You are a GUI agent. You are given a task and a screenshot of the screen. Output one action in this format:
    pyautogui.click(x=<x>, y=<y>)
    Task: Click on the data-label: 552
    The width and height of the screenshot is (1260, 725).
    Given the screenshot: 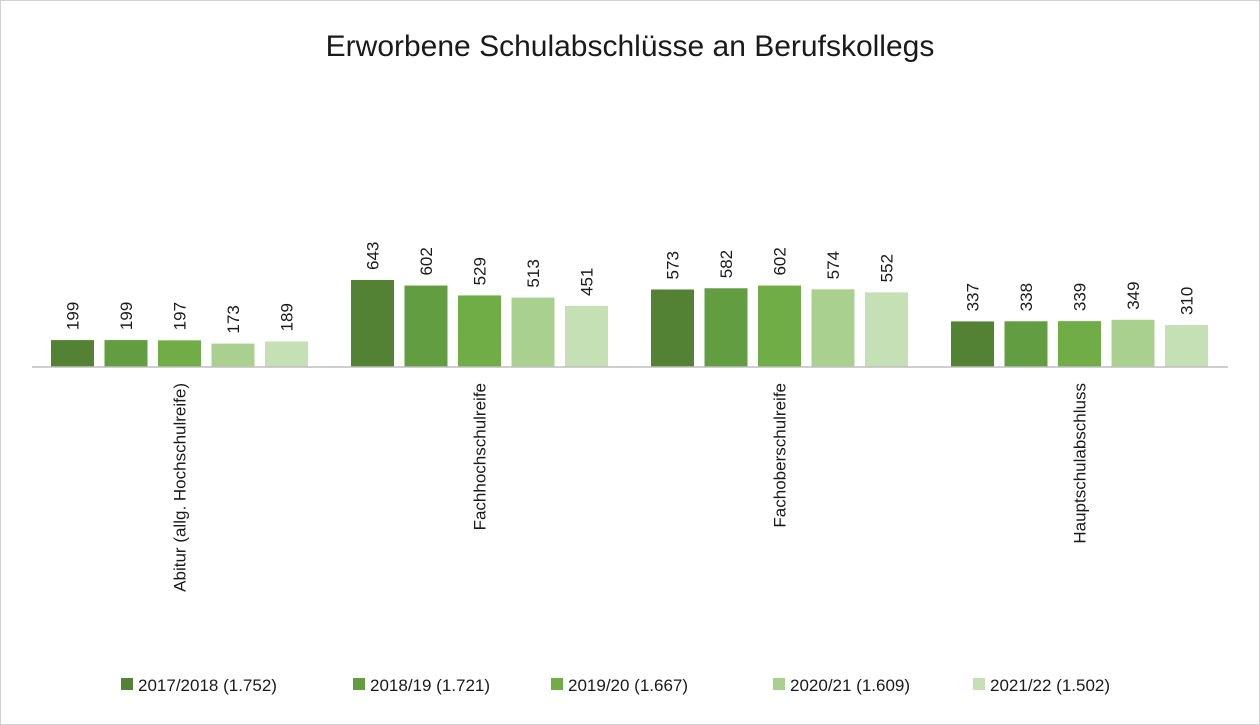 What is the action you would take?
    pyautogui.click(x=887, y=268)
    